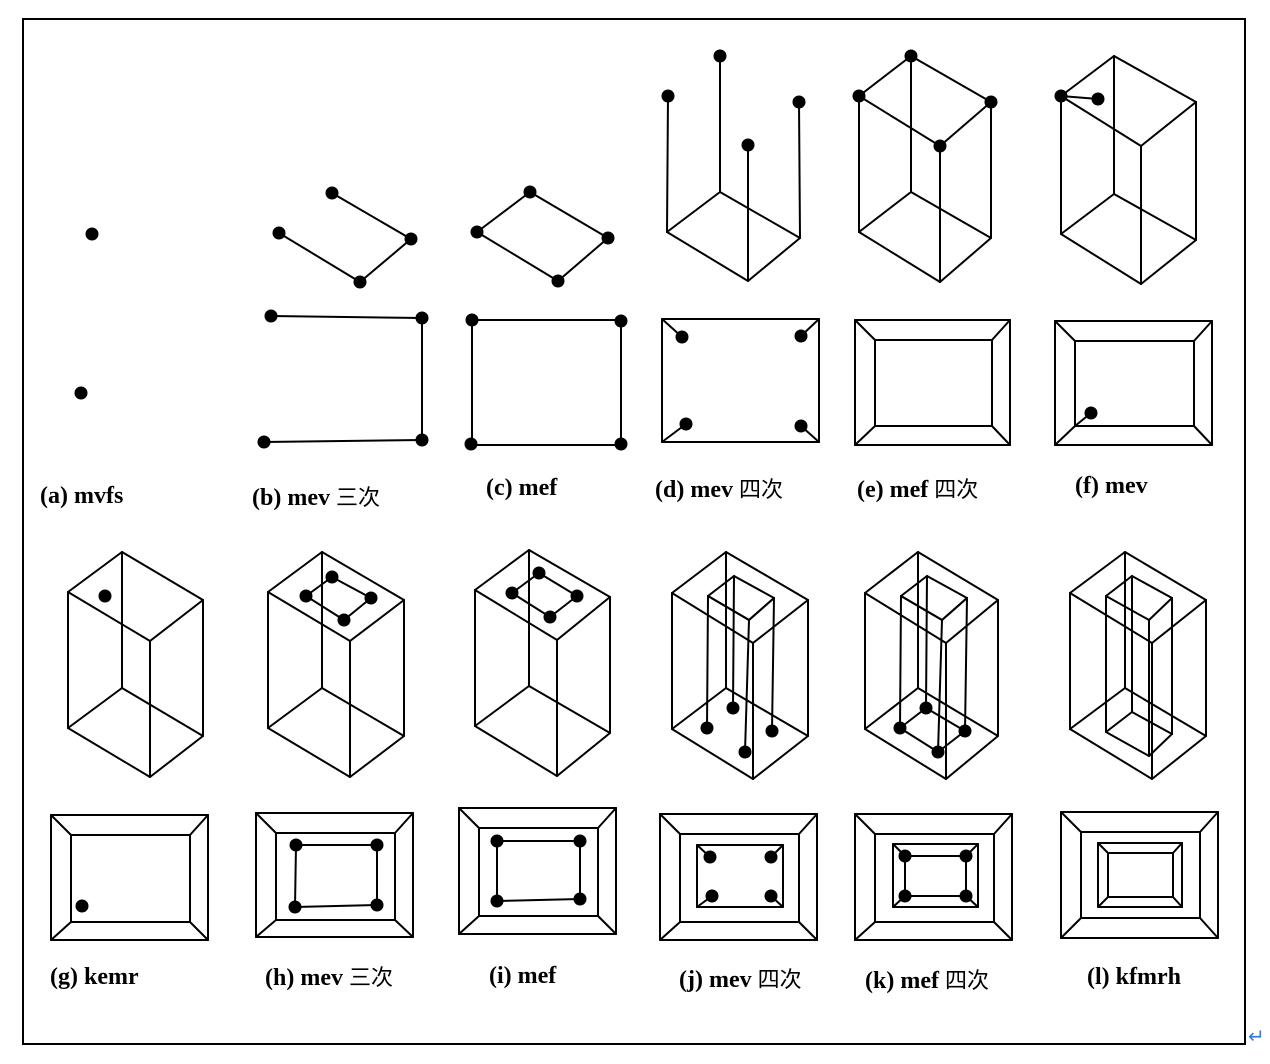 The height and width of the screenshot is (1064, 1270). What do you see at coordinates (522, 488) in the screenshot?
I see `caption-c-label: (c) mef` at bounding box center [522, 488].